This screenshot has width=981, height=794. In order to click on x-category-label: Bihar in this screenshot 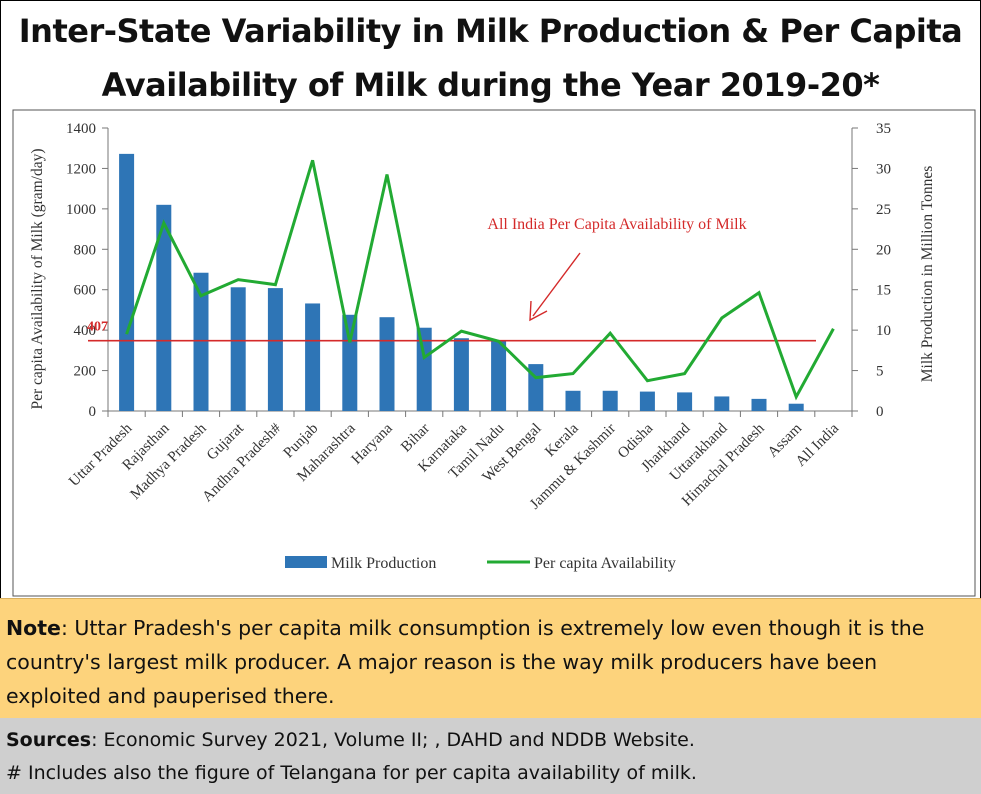, I will do `click(415, 438)`.